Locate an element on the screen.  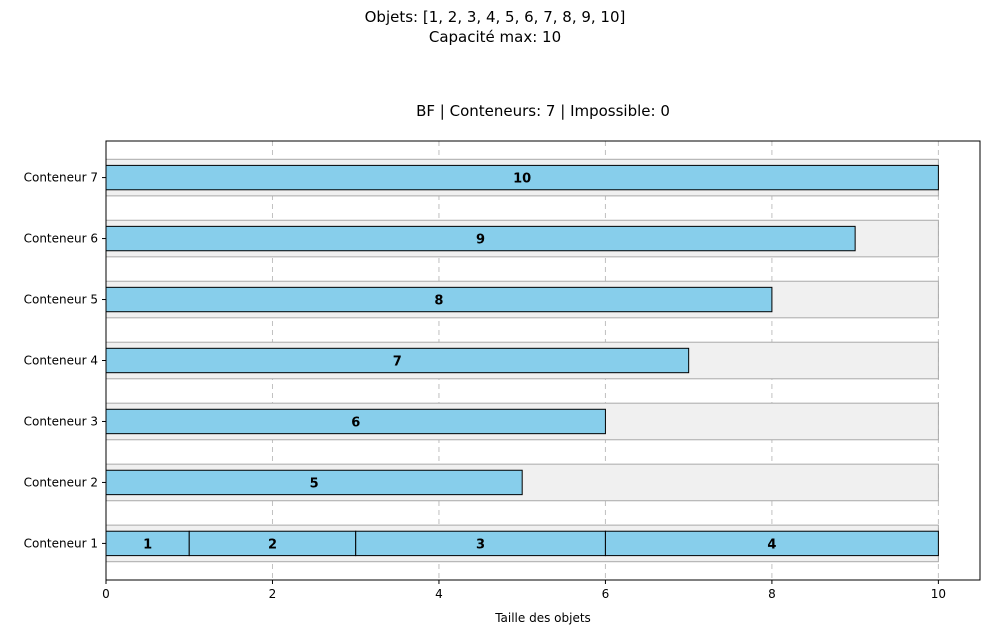
x-tick-label: 0 is located at coordinates (106, 594).